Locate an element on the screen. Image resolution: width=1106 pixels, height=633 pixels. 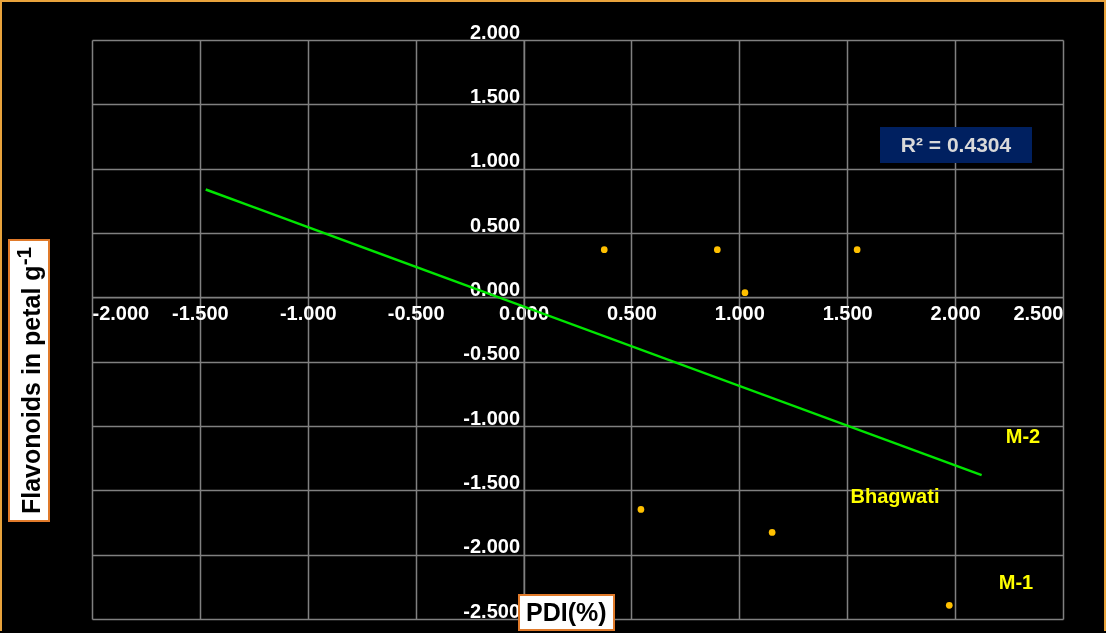
annotation: M-2 is located at coordinates (1023, 436).